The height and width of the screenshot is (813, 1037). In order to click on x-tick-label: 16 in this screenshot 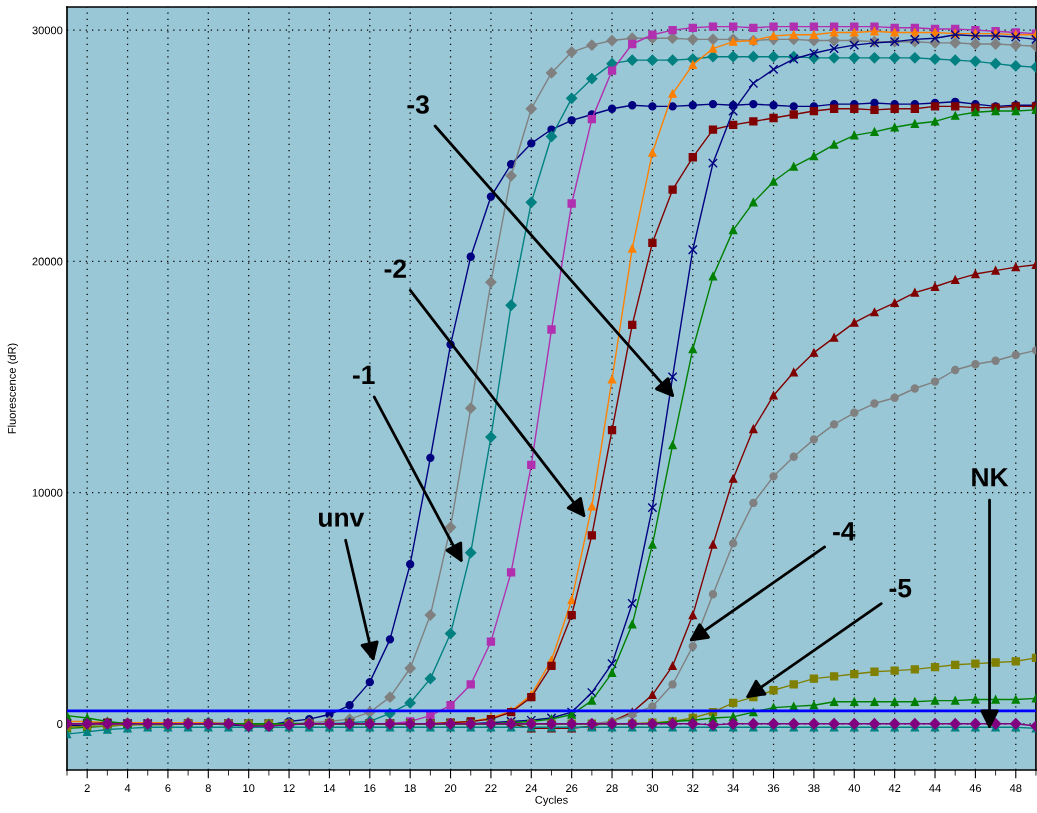, I will do `click(370, 788)`.